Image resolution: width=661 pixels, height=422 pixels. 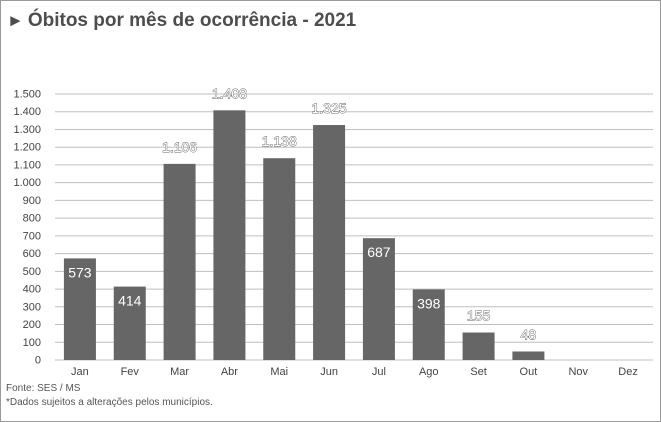 What do you see at coordinates (192, 20) in the screenshot?
I see `chart-title-text: Óbitos por mês de ocorrência - 2021` at bounding box center [192, 20].